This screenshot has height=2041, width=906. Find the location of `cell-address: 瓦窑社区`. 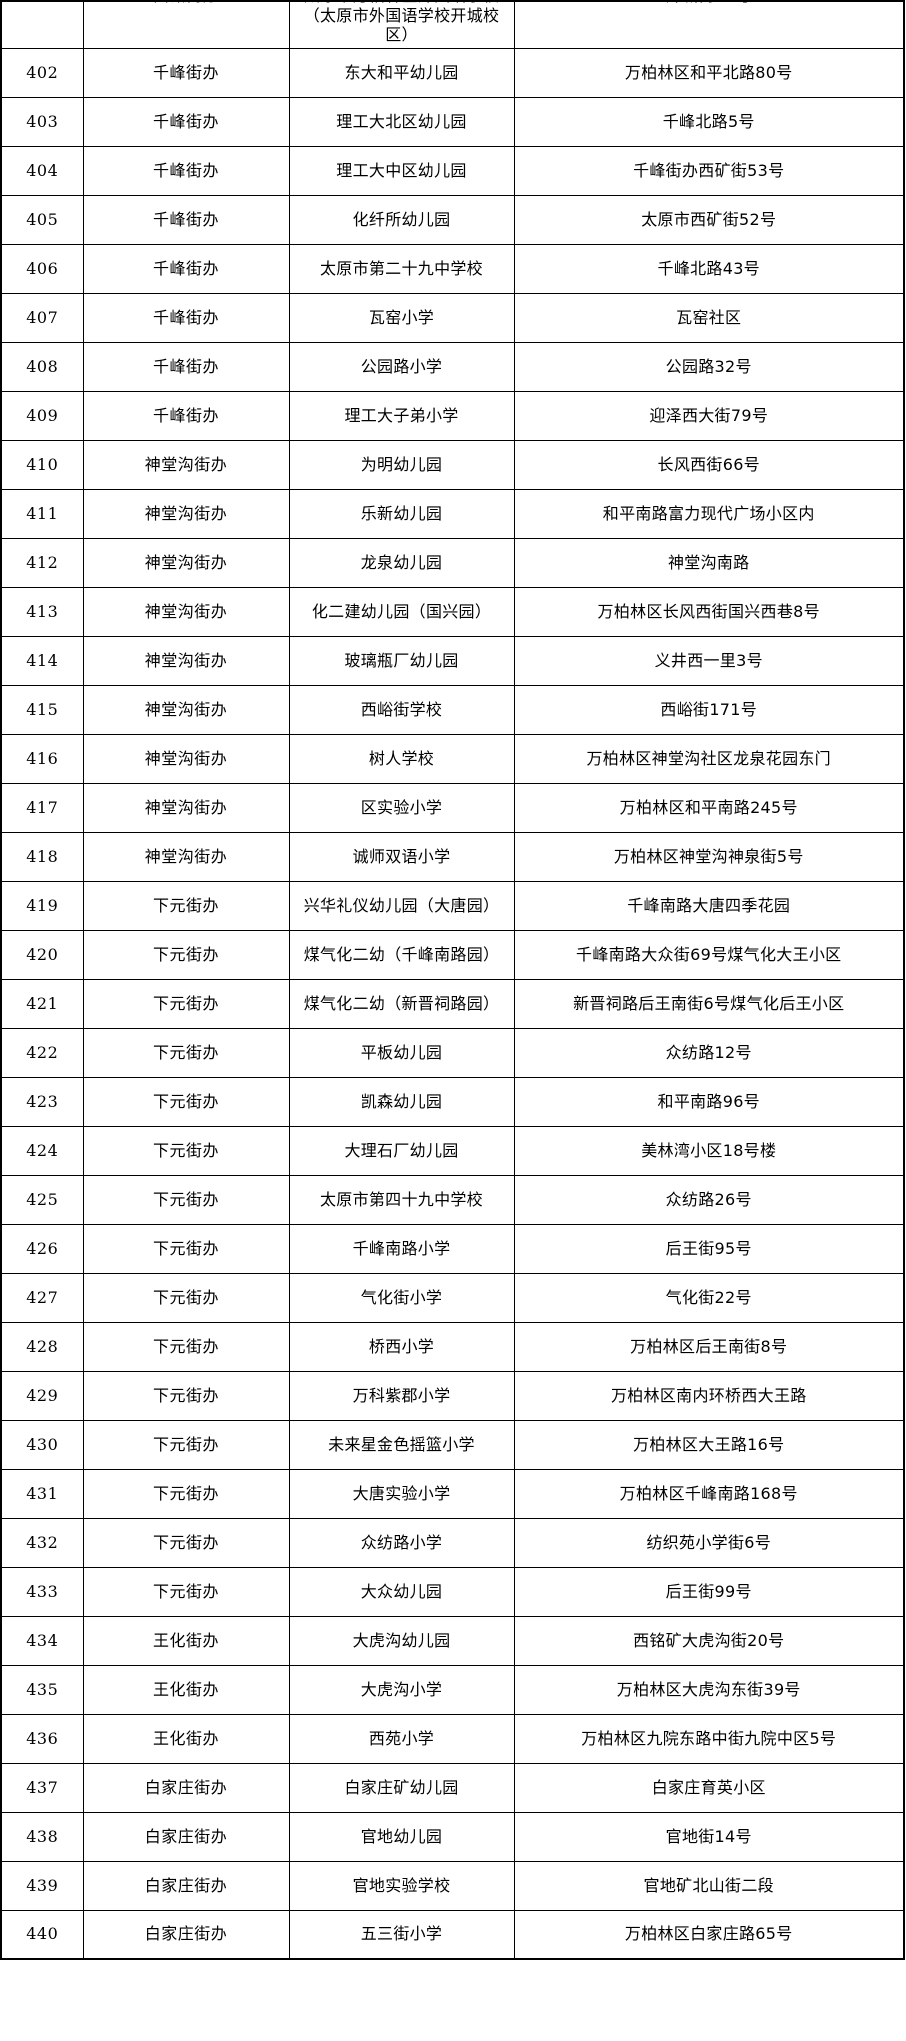

cell-address: 瓦窑社区 is located at coordinates (709, 317).